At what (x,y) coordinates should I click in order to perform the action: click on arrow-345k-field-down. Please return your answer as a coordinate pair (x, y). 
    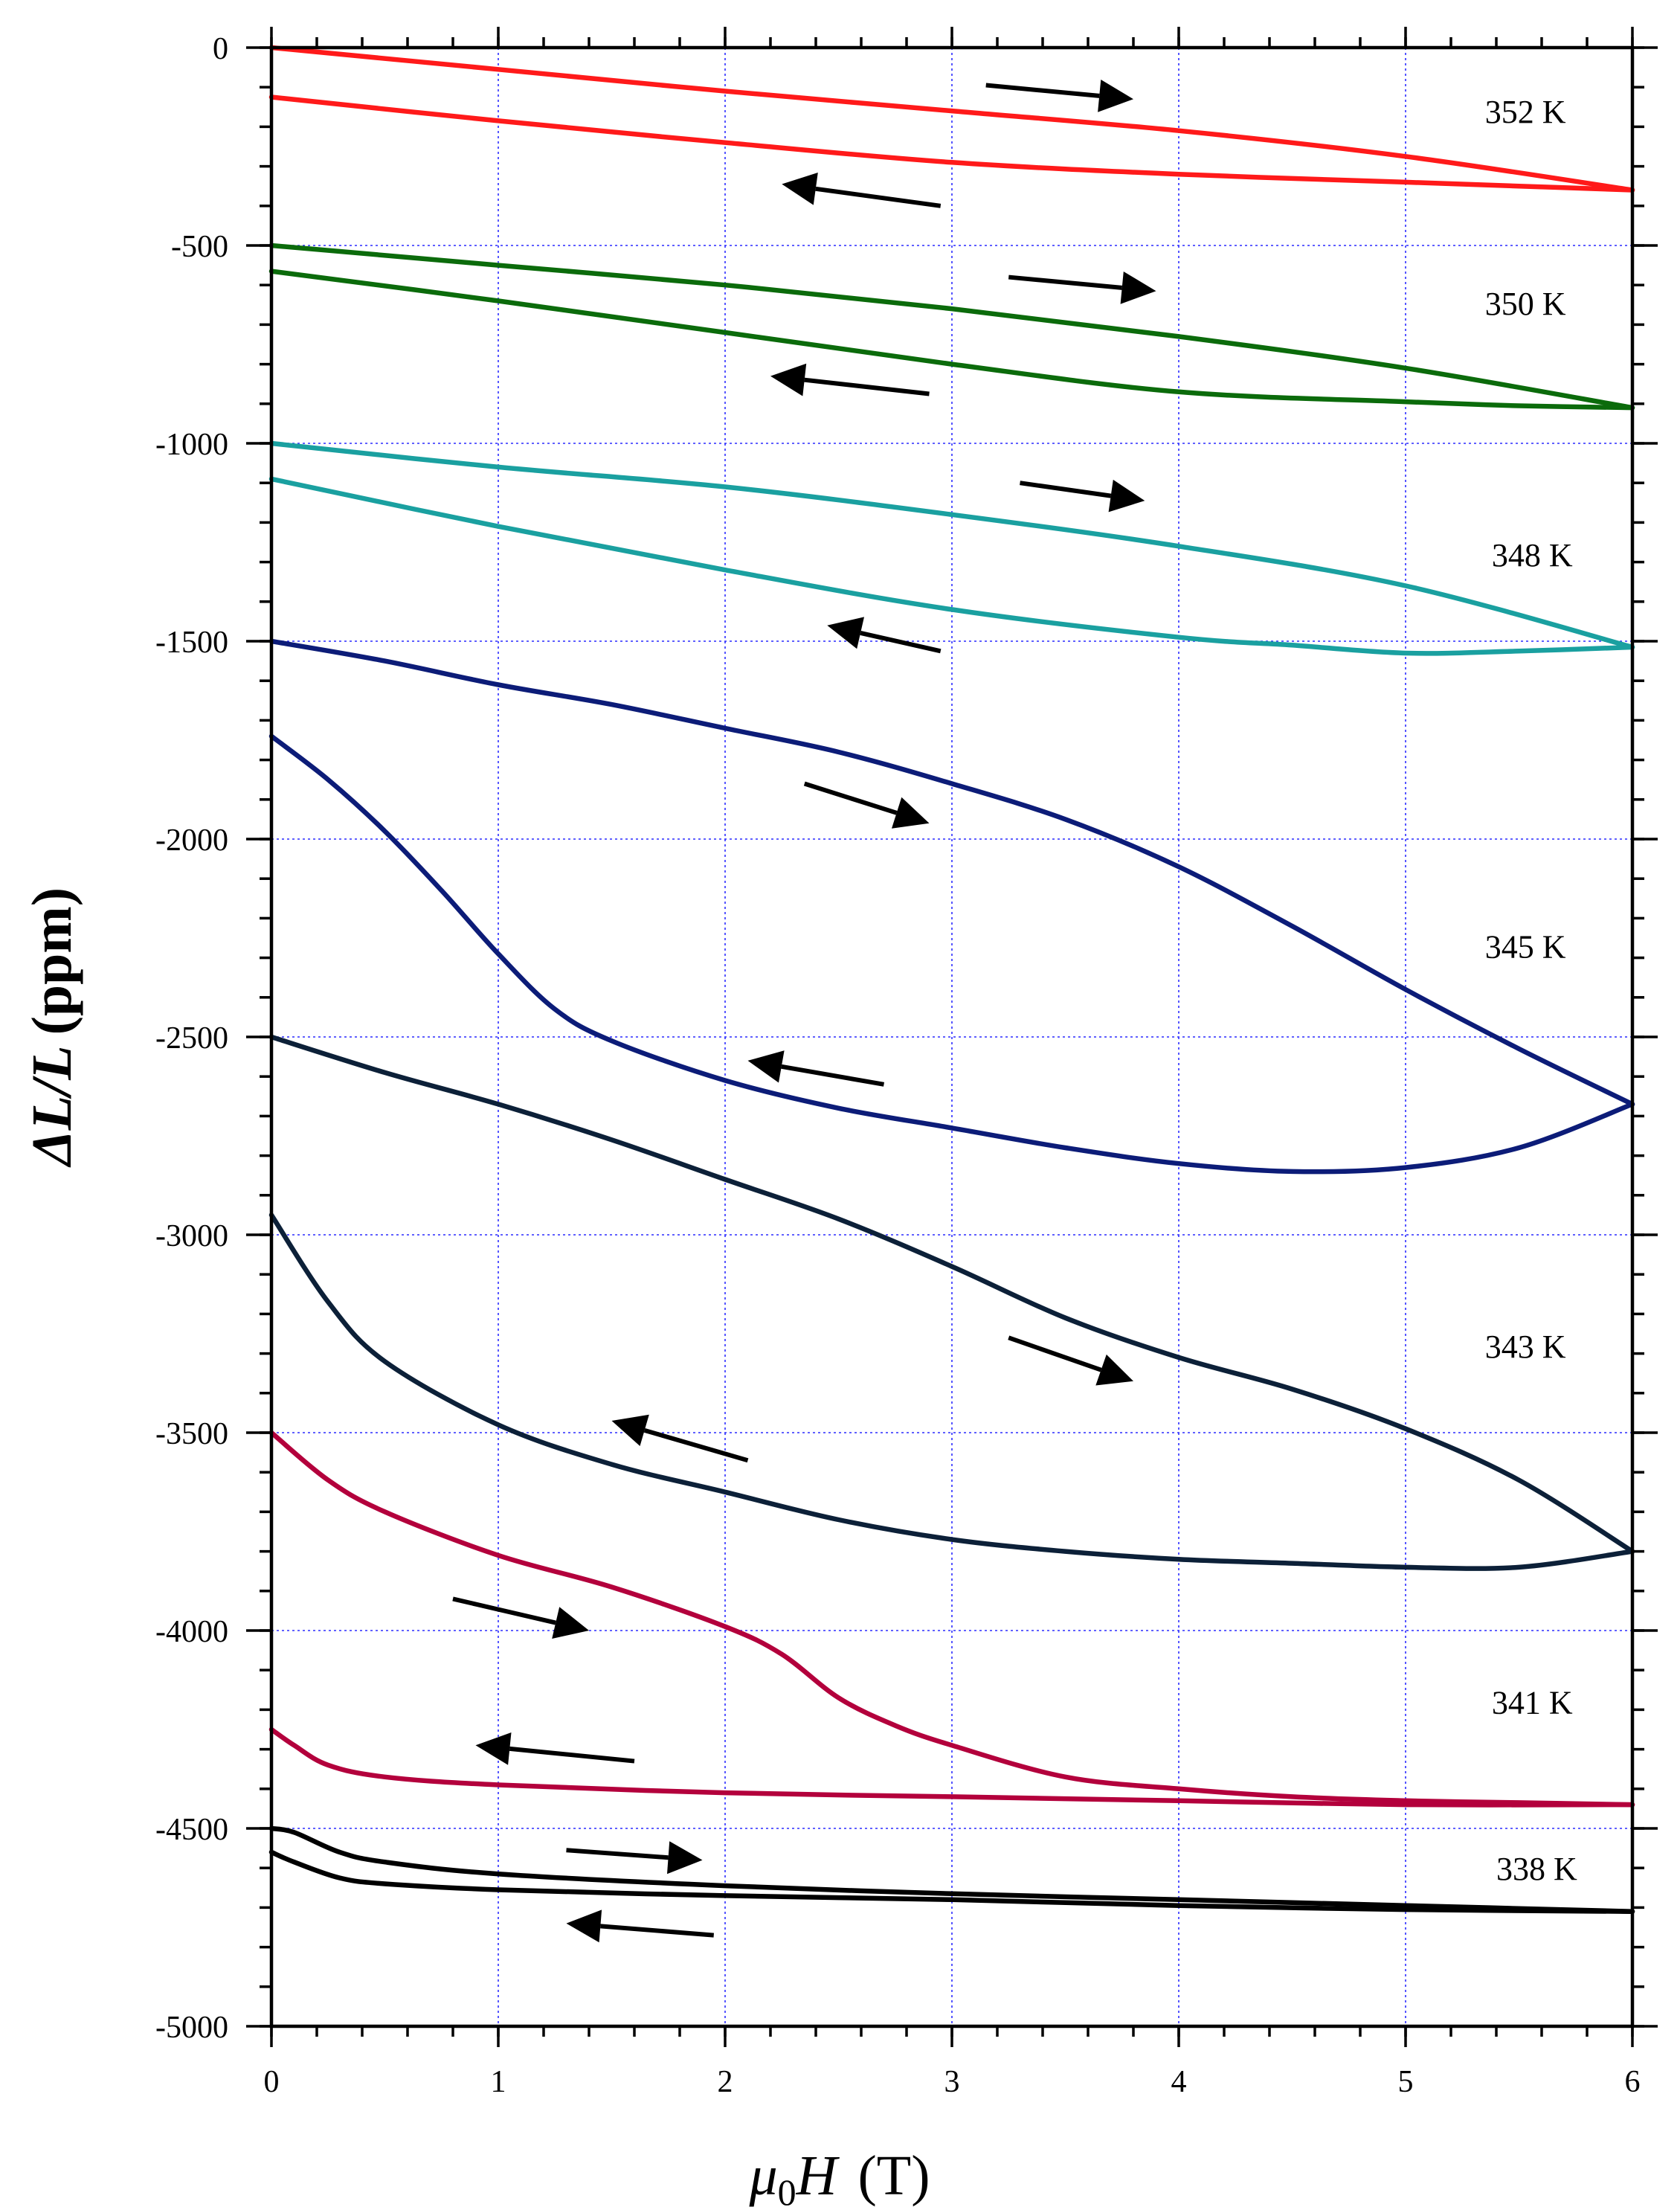
    Looking at the image, I should click on (816, 1068).